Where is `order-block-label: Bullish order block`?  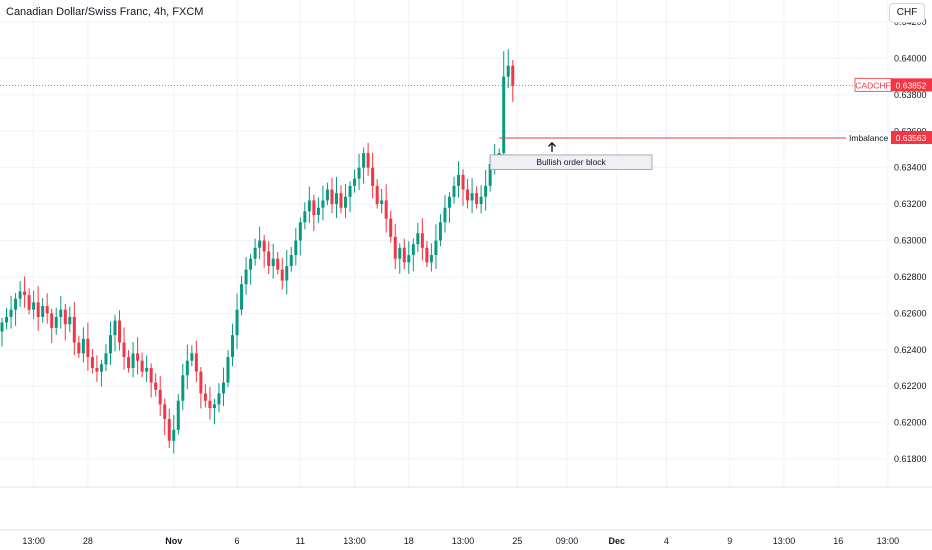 order-block-label: Bullish order block is located at coordinates (571, 162).